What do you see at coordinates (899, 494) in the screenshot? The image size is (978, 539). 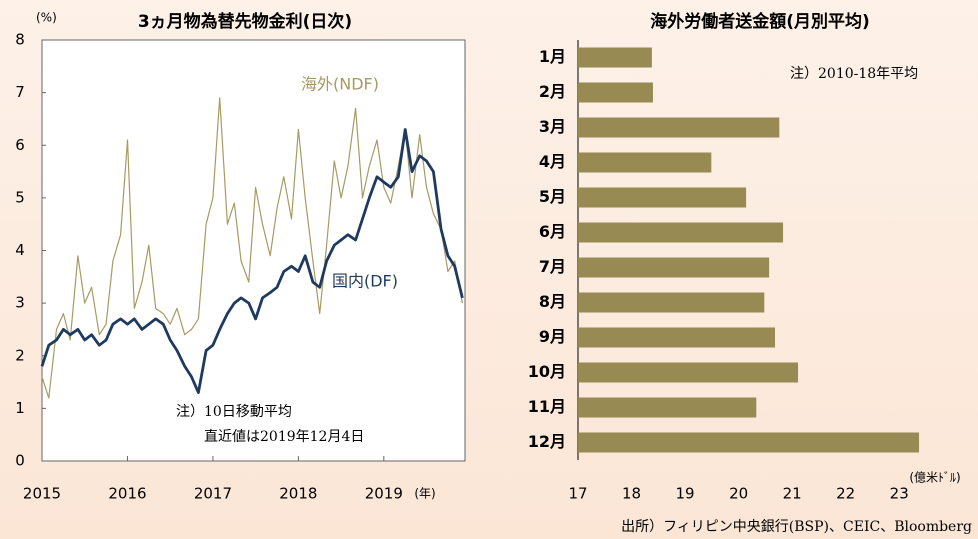 I see `x-tick-label: 23` at bounding box center [899, 494].